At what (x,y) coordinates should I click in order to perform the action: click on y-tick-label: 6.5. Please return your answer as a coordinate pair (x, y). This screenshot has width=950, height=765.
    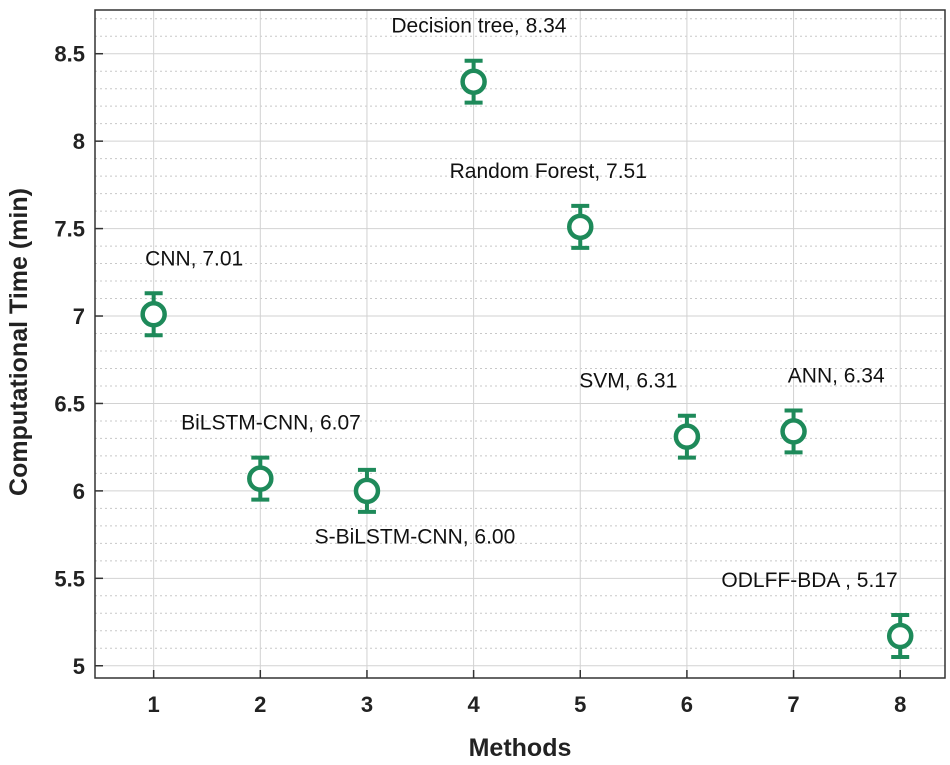
    Looking at the image, I should click on (69, 403).